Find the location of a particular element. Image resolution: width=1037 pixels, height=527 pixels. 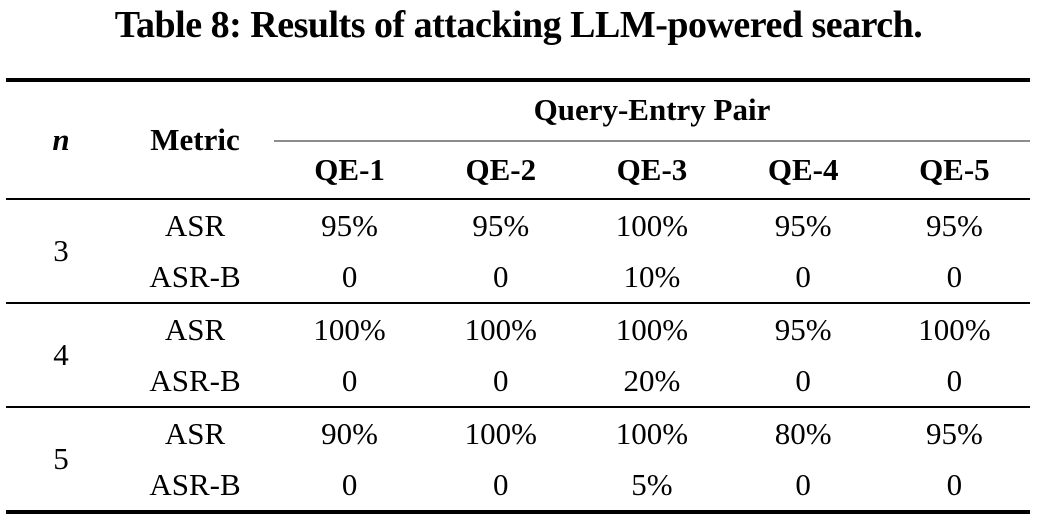

value-cell: 80% is located at coordinates (803, 433).